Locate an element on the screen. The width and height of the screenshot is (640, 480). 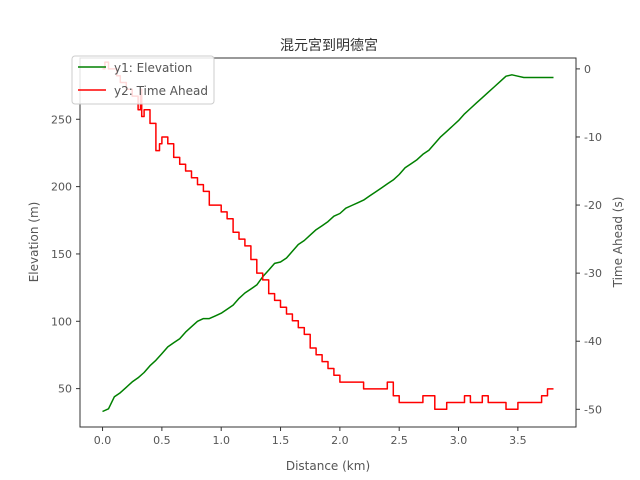
right-y-tick-label: -40 is located at coordinates (593, 341).